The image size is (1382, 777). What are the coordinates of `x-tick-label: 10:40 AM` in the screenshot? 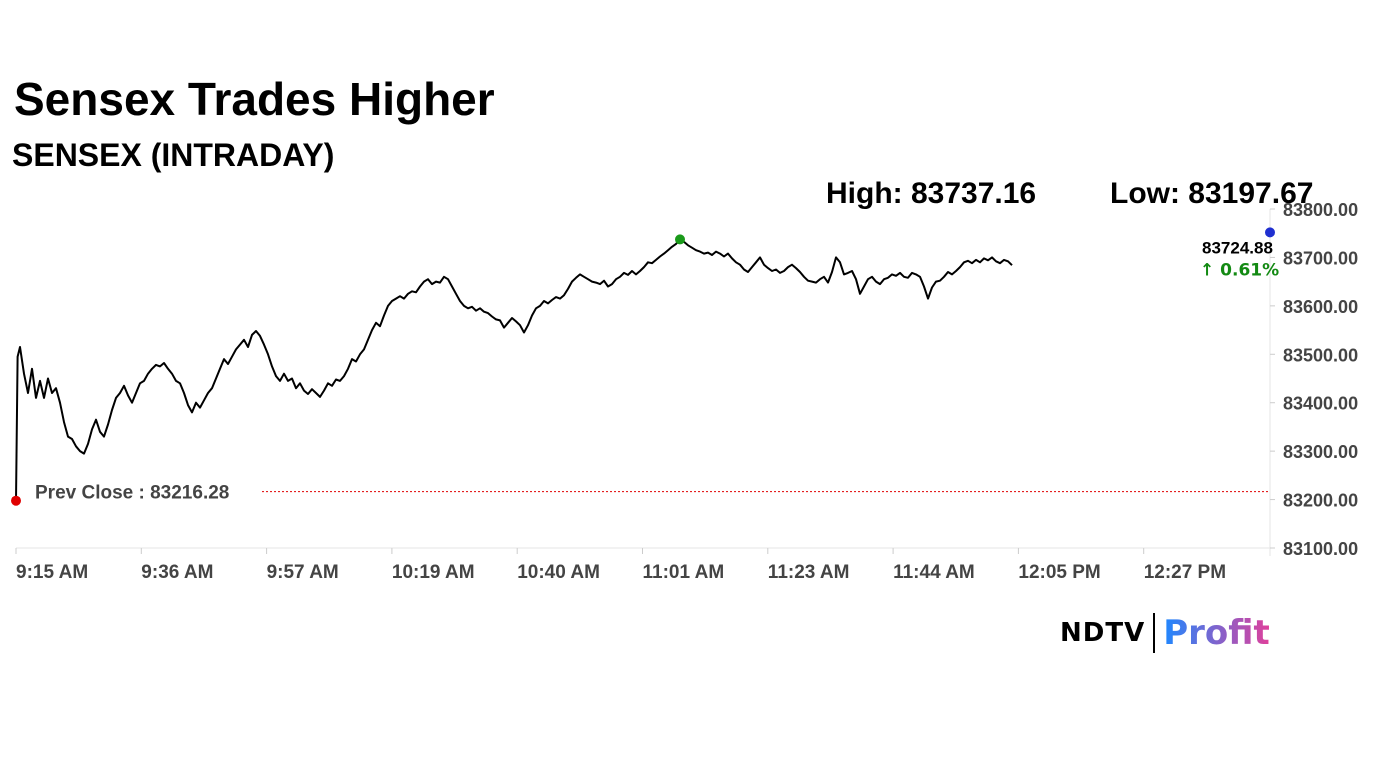 It's located at (558, 572).